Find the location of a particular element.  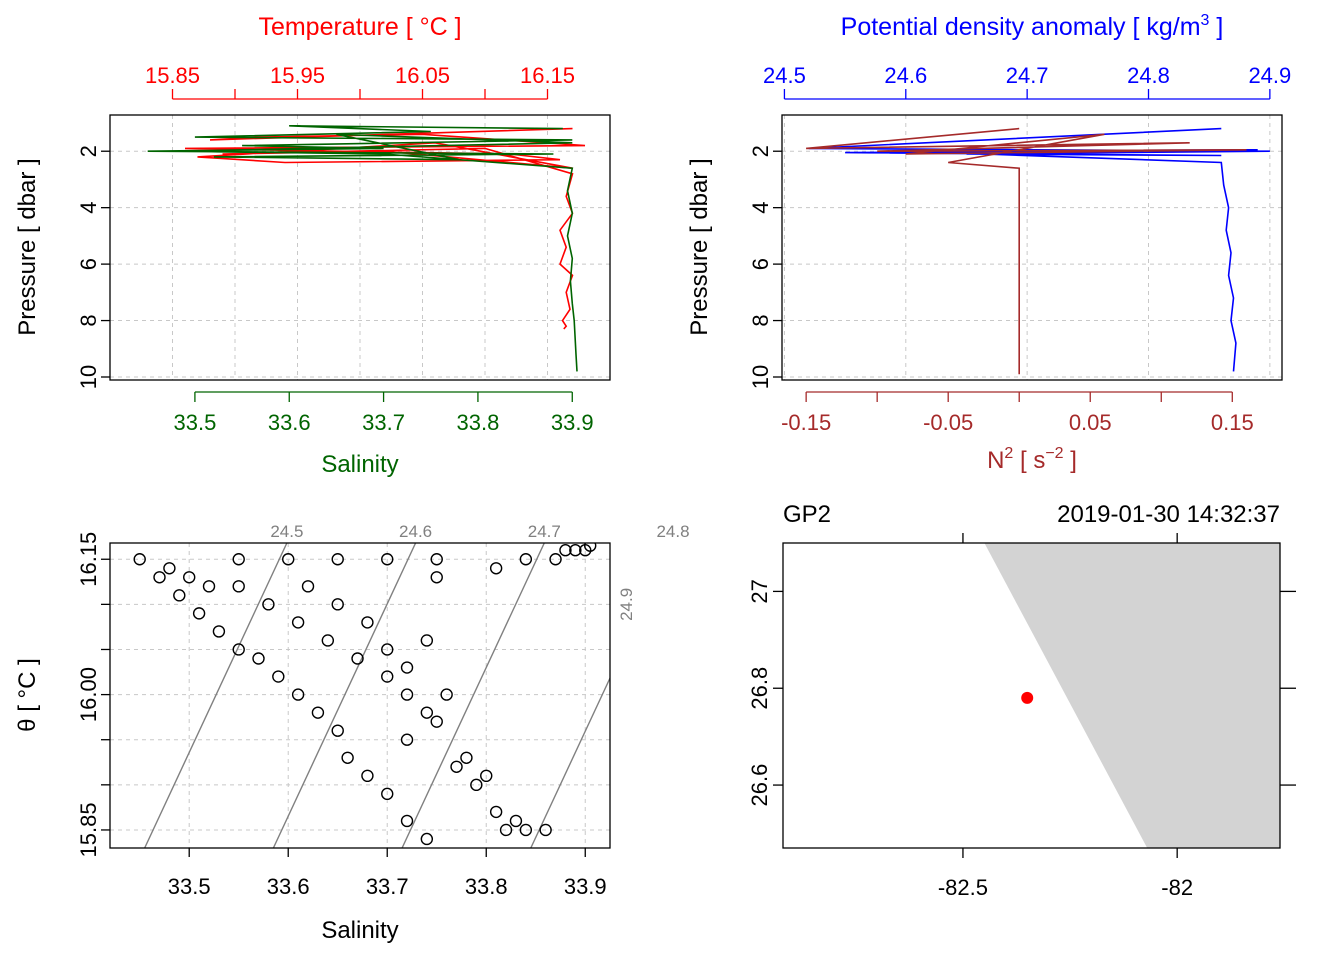

bottom-axis-n2: -0.15 -0.05 0.05 0.15 is located at coordinates (1017, 413).